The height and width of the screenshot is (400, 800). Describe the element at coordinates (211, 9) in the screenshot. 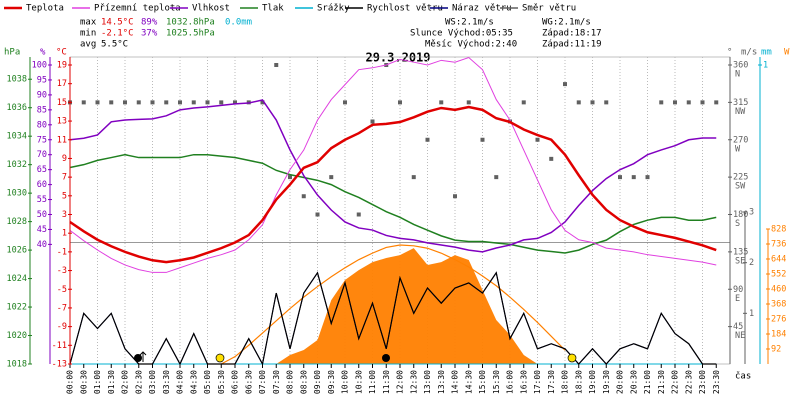

I see `legend-label: Vlhkost` at that location.